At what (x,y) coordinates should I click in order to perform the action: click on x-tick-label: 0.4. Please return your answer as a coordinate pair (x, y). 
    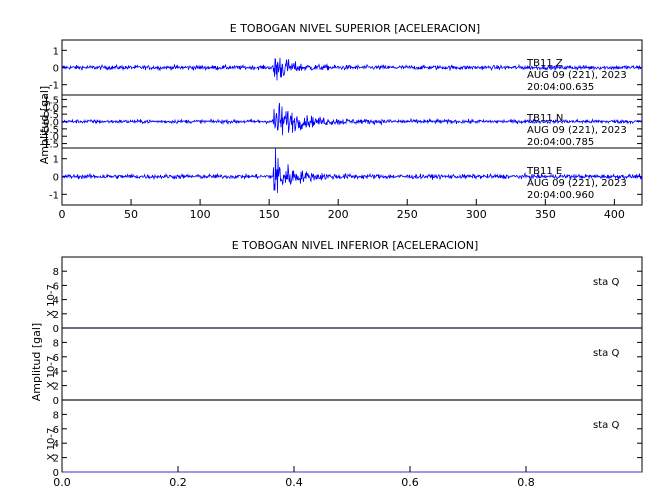
    Looking at the image, I should click on (294, 482).